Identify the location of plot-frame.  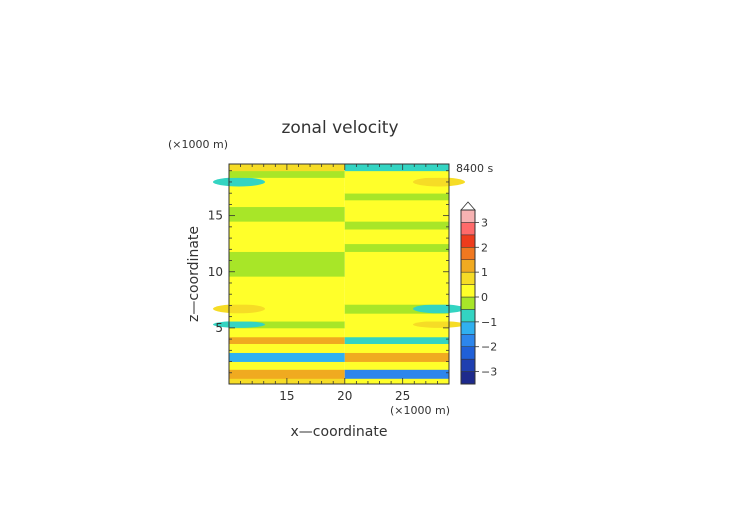
(339, 274).